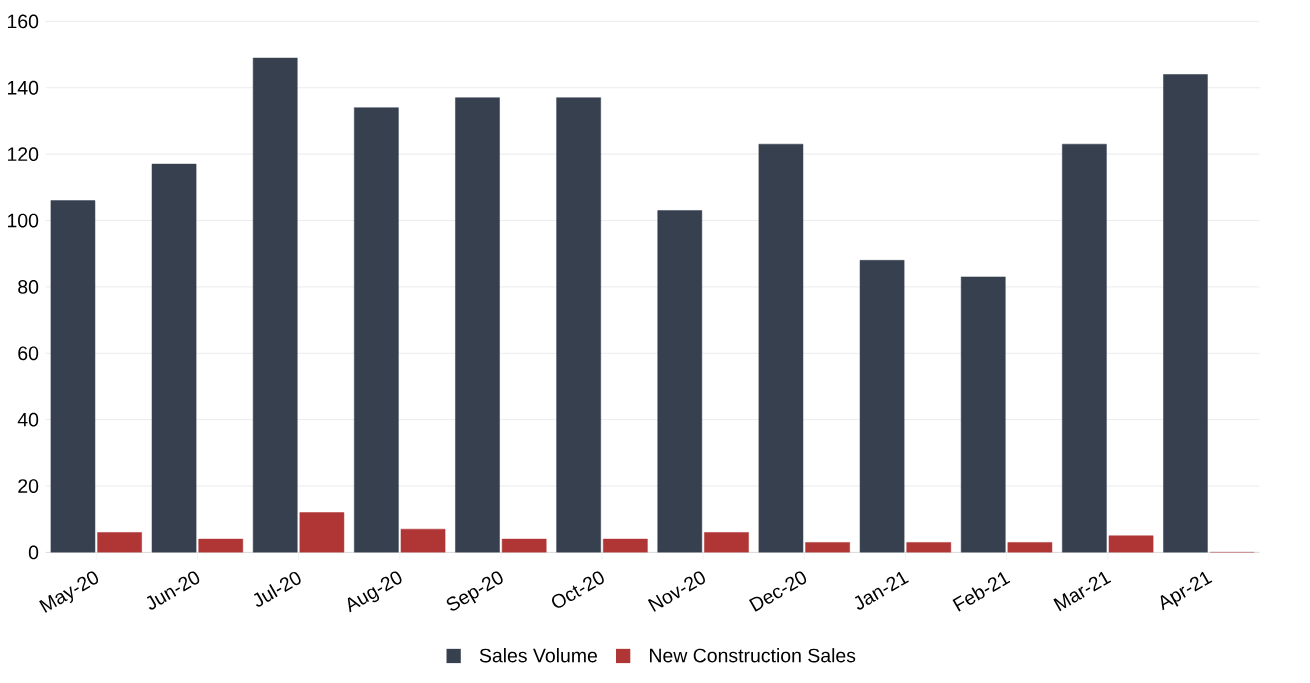 The height and width of the screenshot is (683, 1310). Describe the element at coordinates (538, 655) in the screenshot. I see `legend-label: Sales Volume` at that location.